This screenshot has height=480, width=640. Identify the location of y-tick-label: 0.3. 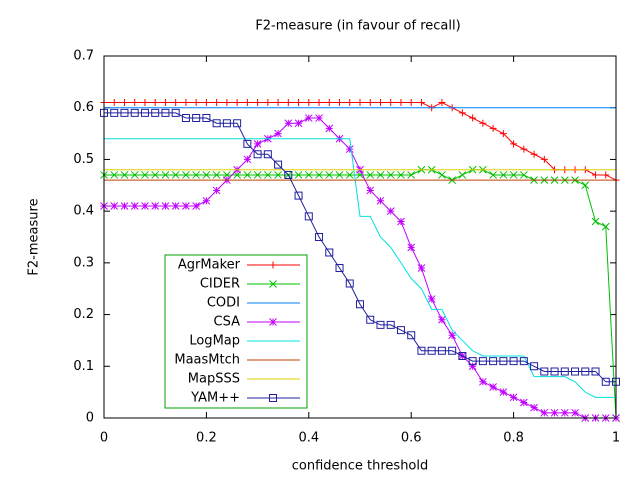
(83, 262).